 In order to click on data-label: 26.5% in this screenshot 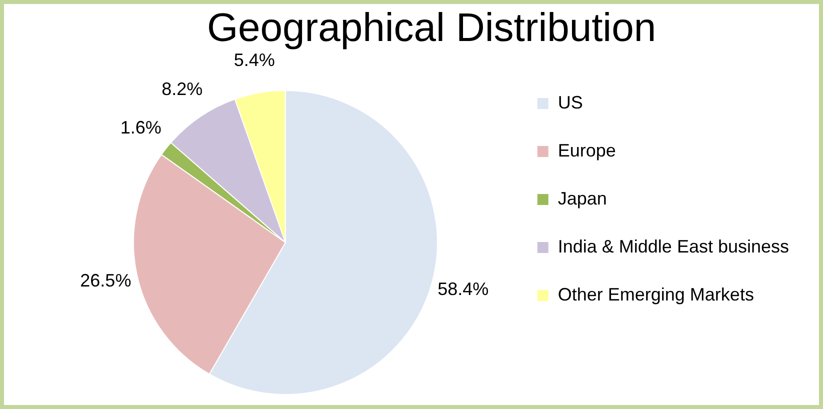, I will do `click(106, 280)`.